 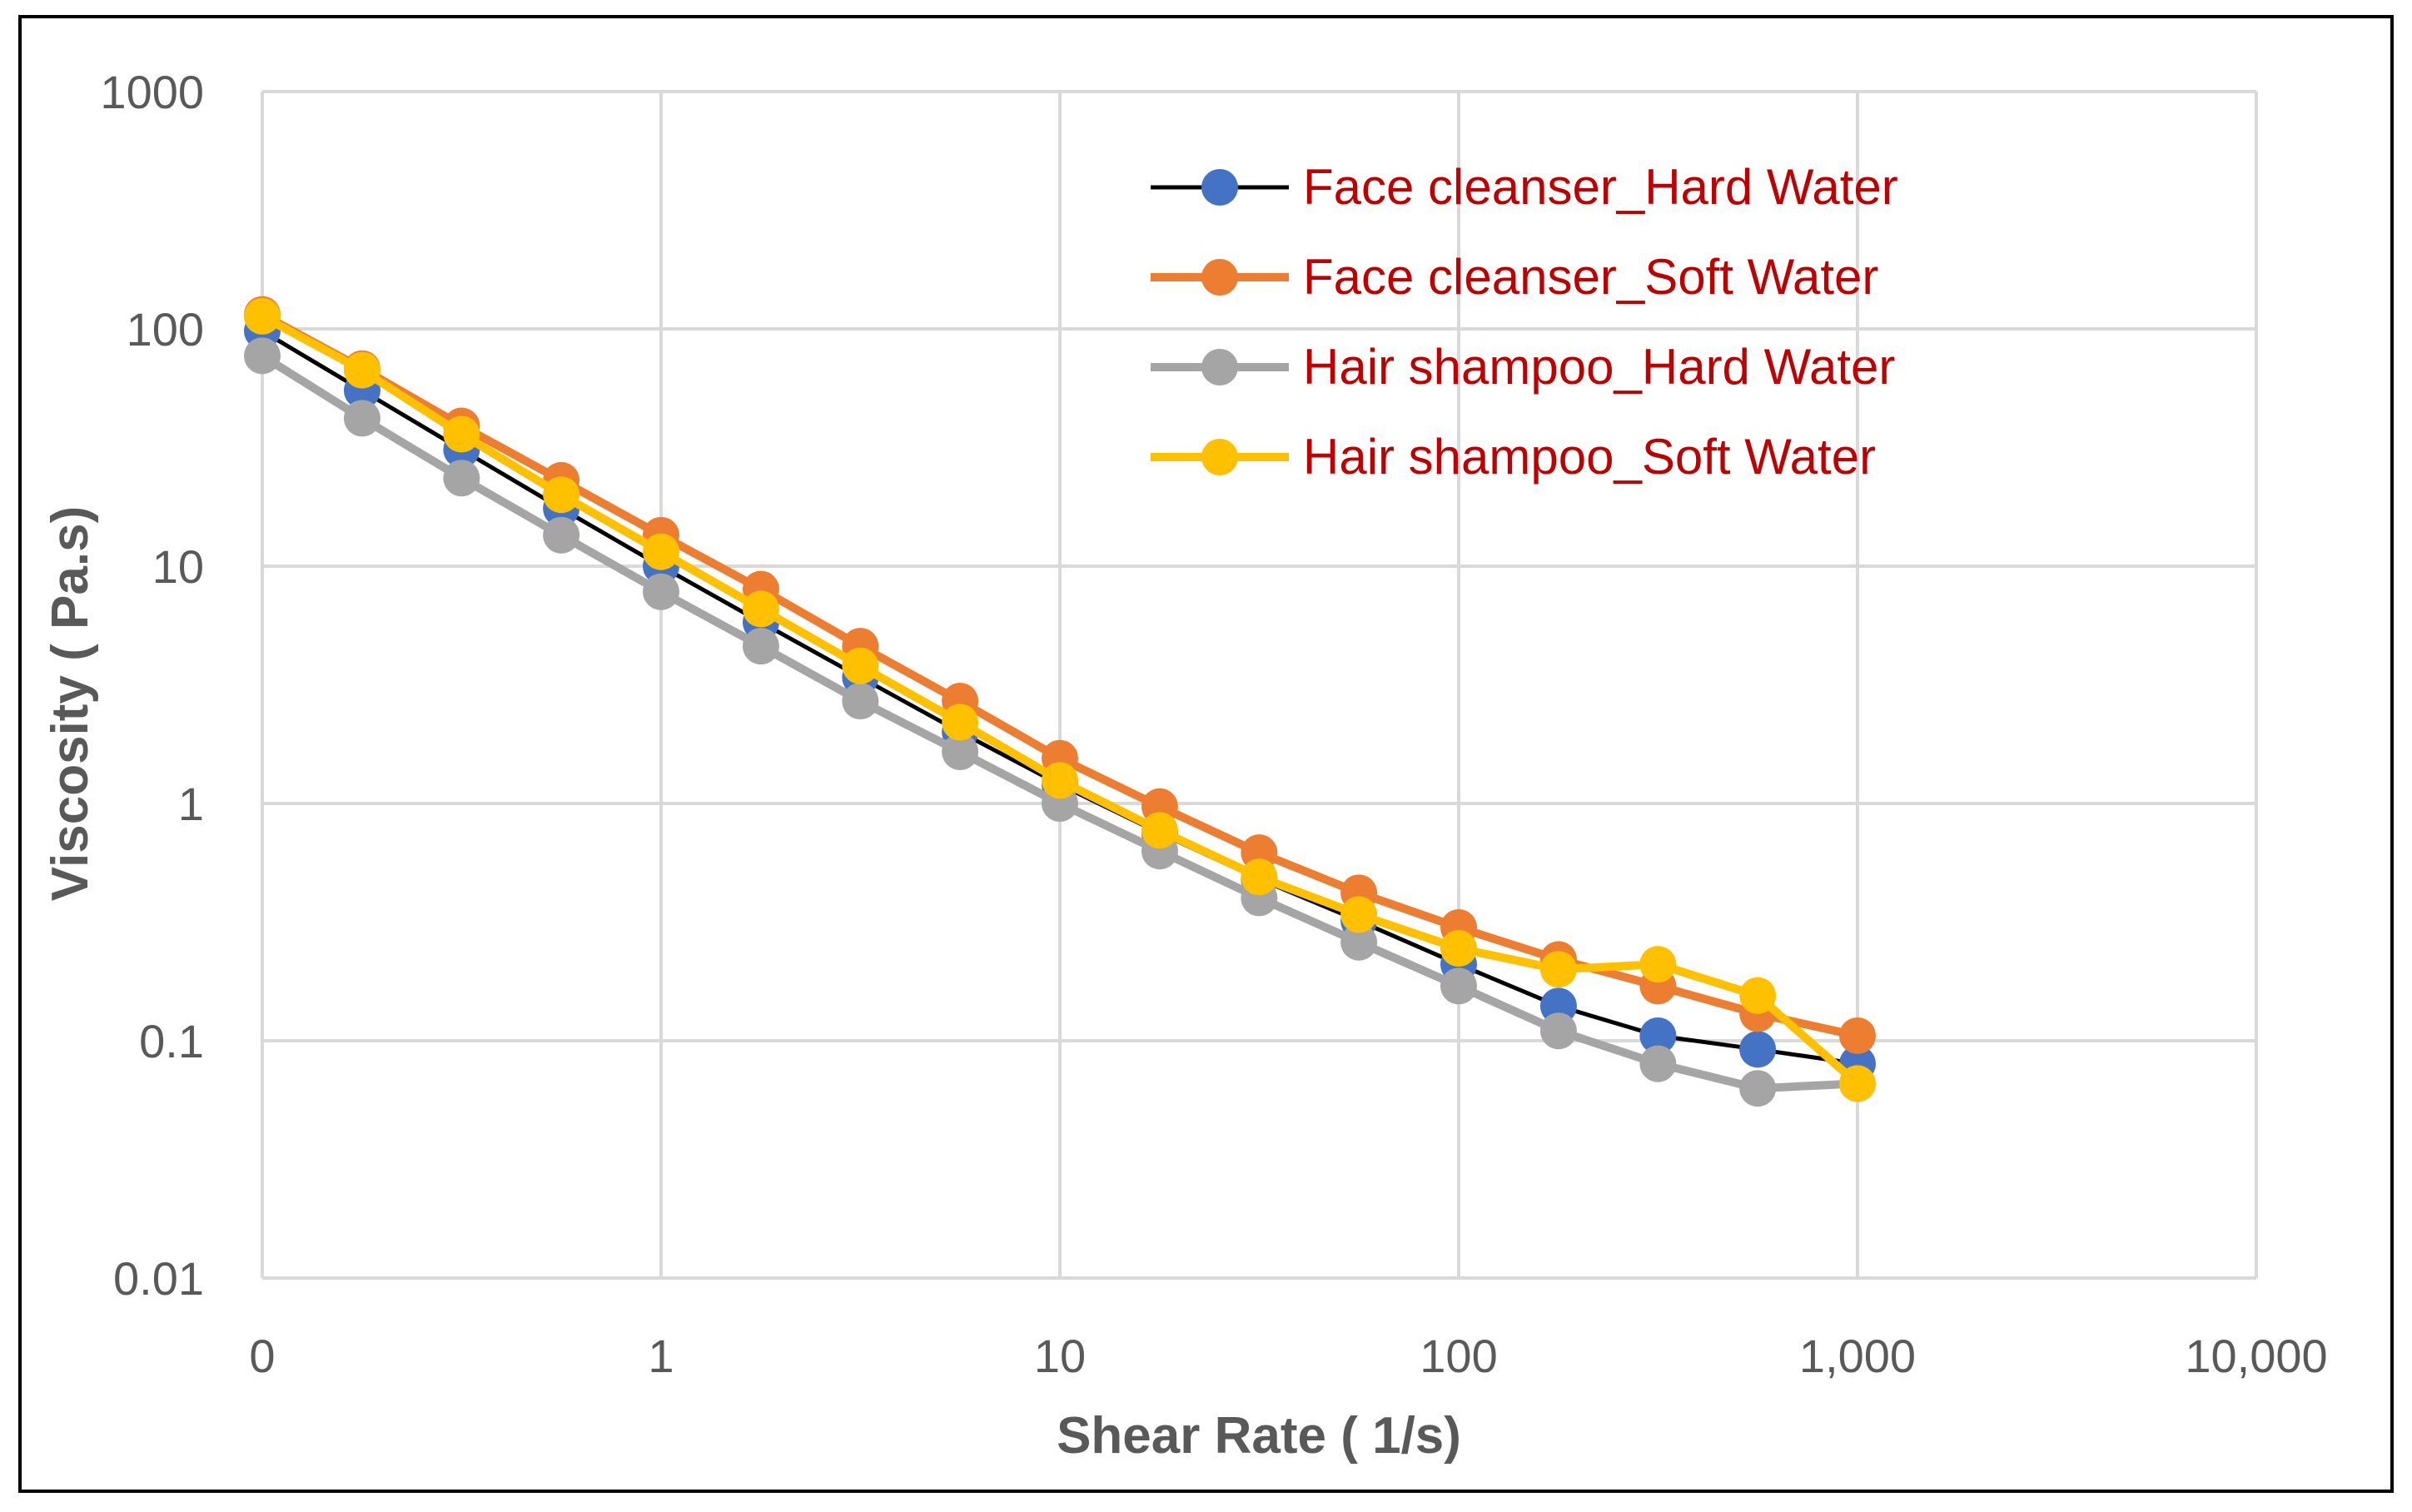 I want to click on legend-entry: Hair shampoo_Hard Water, so click(x=1523, y=367).